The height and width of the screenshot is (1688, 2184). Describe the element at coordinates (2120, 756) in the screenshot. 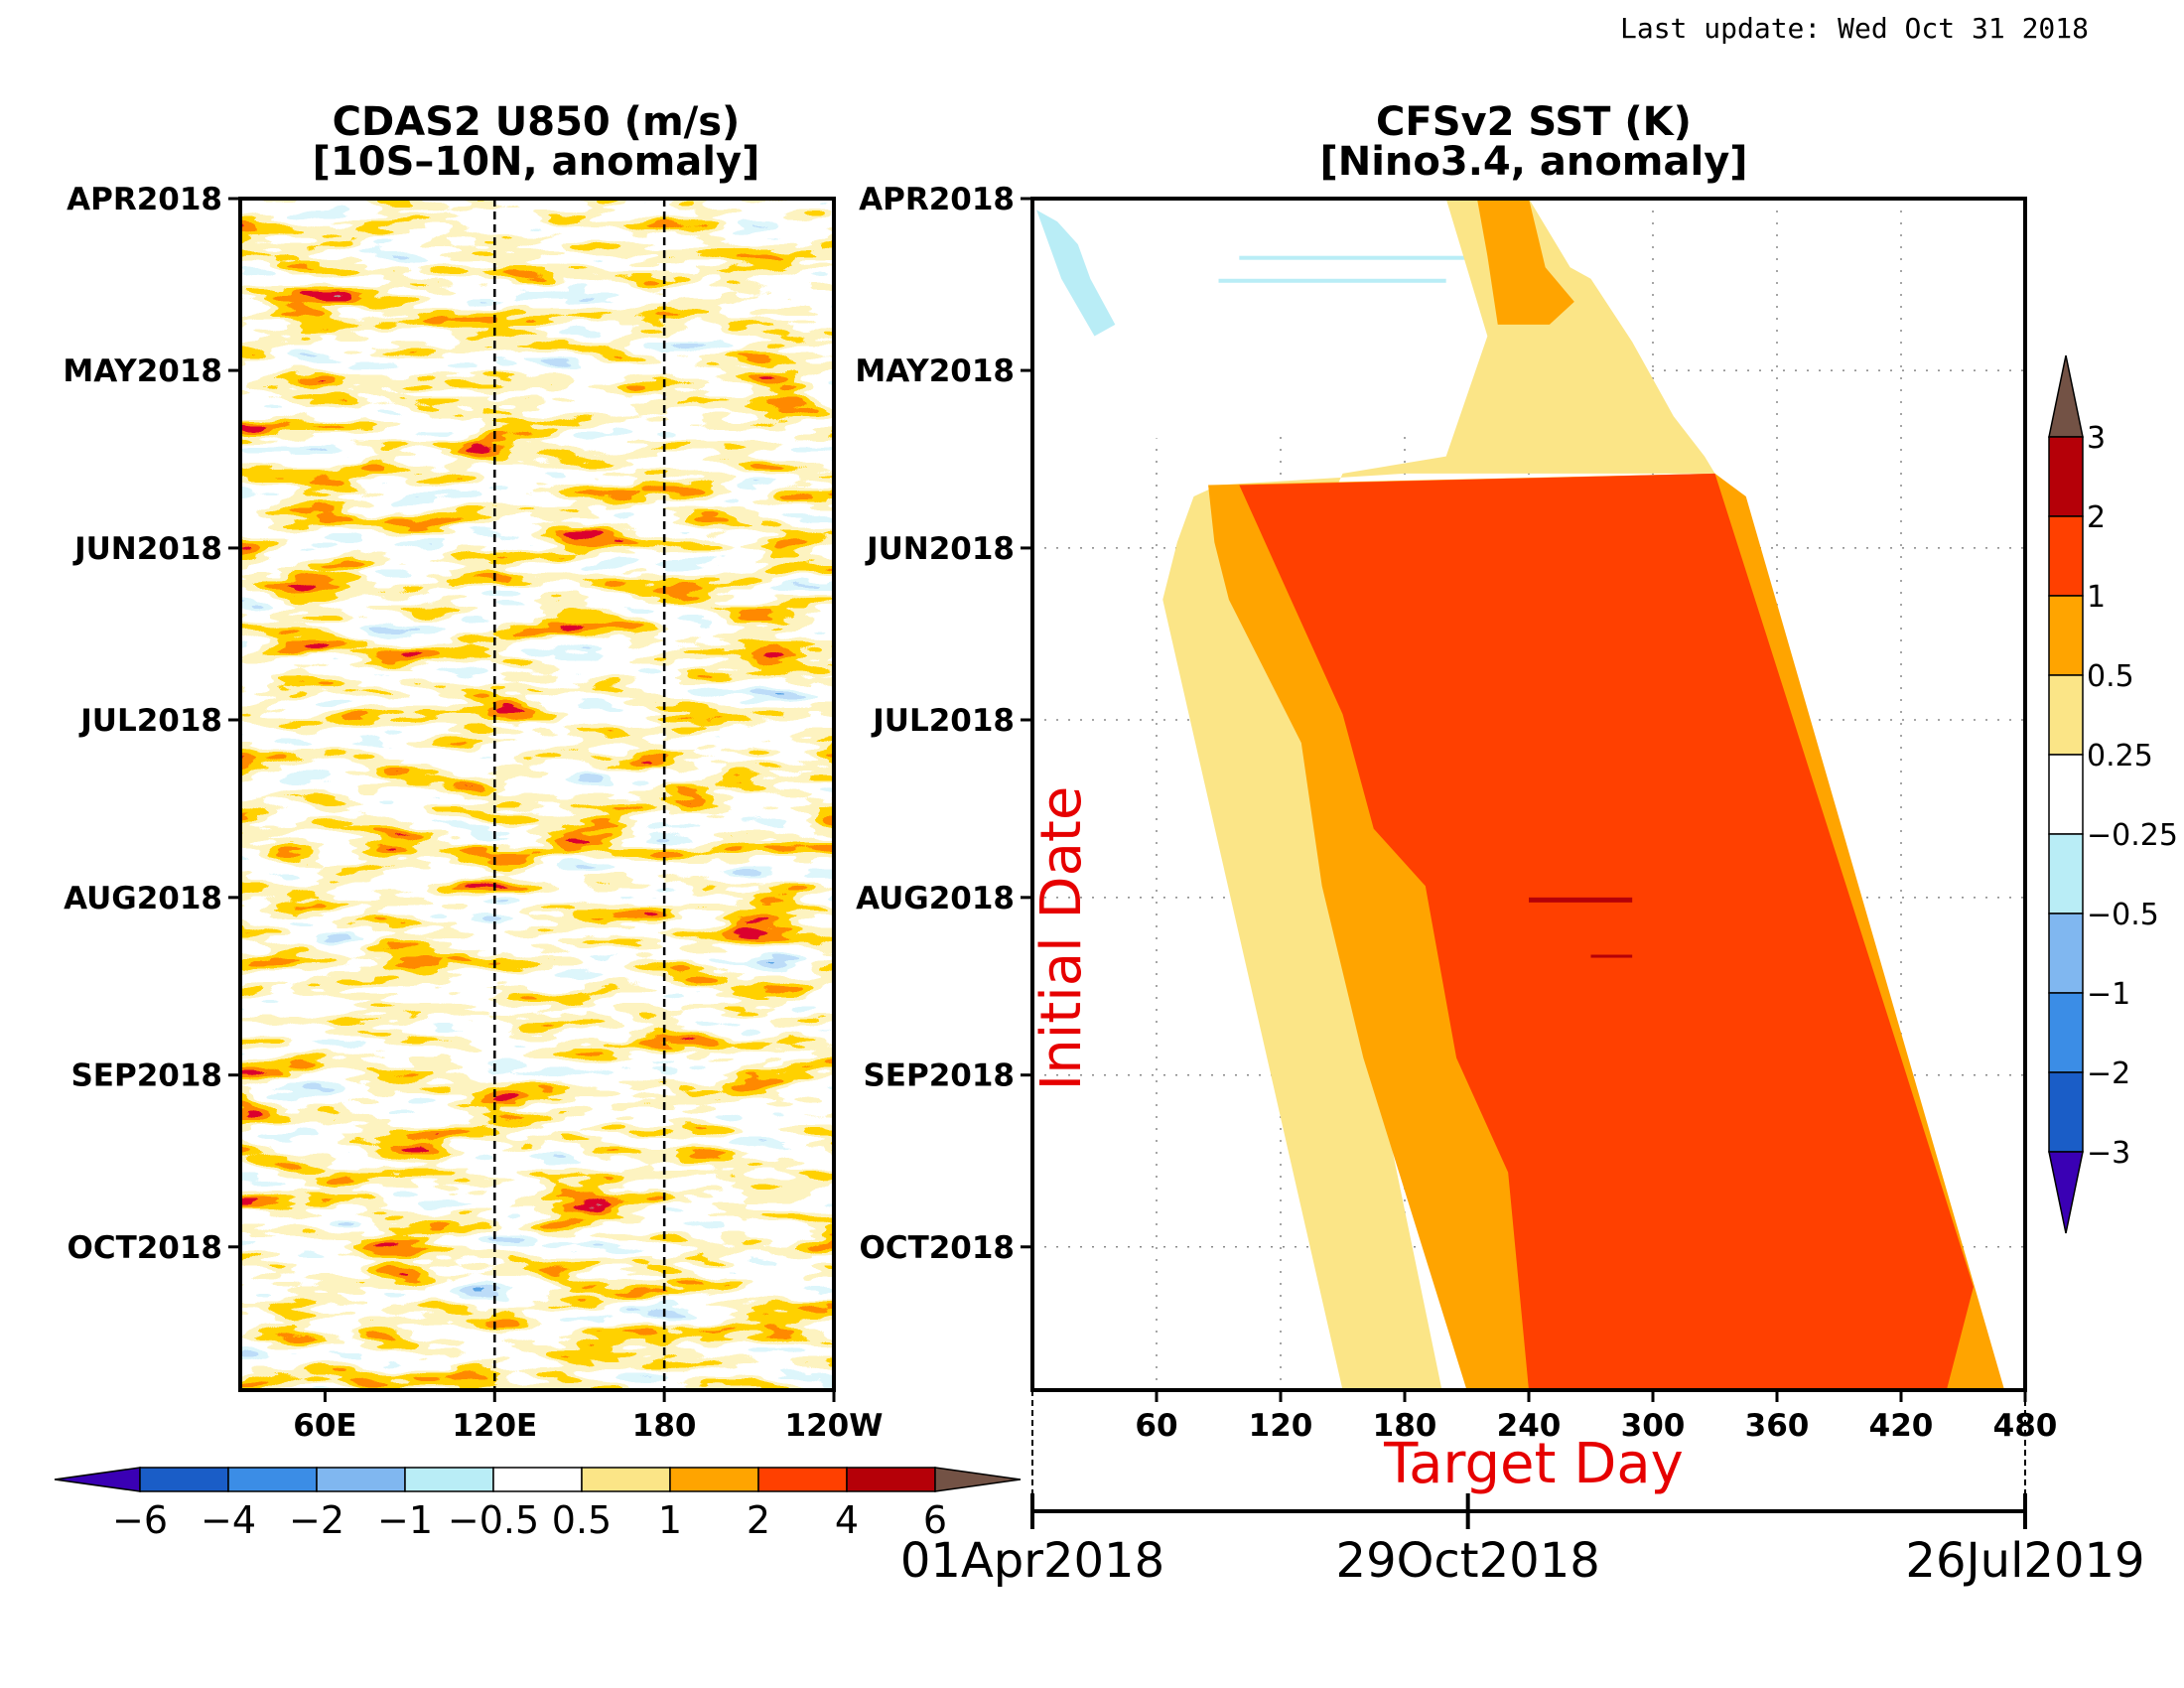

I see `colorbar-label: 0.25` at that location.